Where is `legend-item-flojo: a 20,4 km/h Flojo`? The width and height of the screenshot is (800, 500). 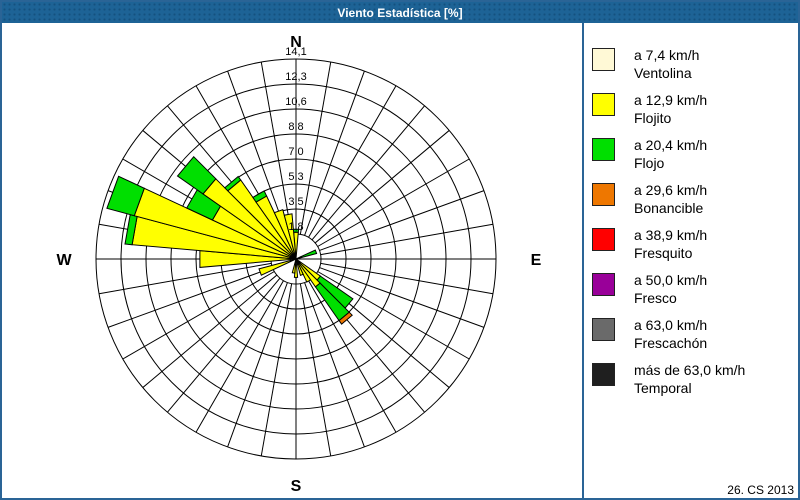 legend-item-flojo: a 20,4 km/h Flojo is located at coordinates (692, 158).